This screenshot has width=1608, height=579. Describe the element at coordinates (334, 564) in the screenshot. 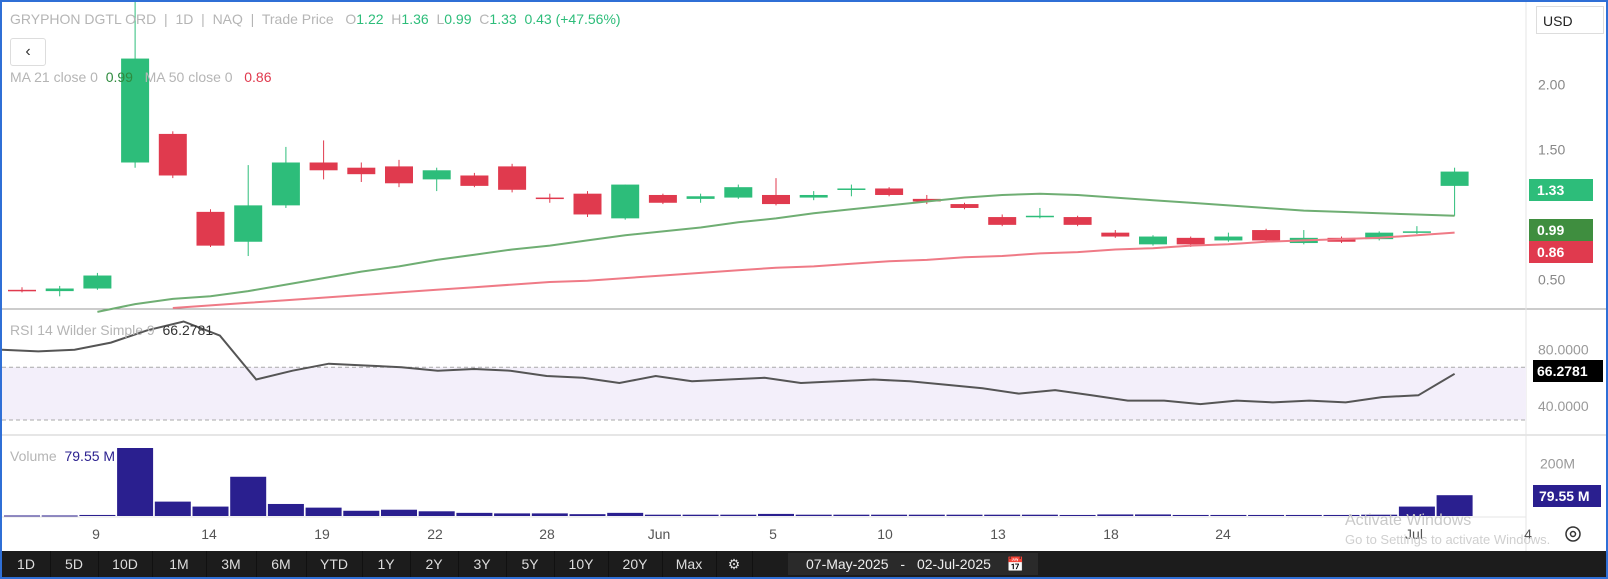

I see `range-button-ytd: YTD` at that location.